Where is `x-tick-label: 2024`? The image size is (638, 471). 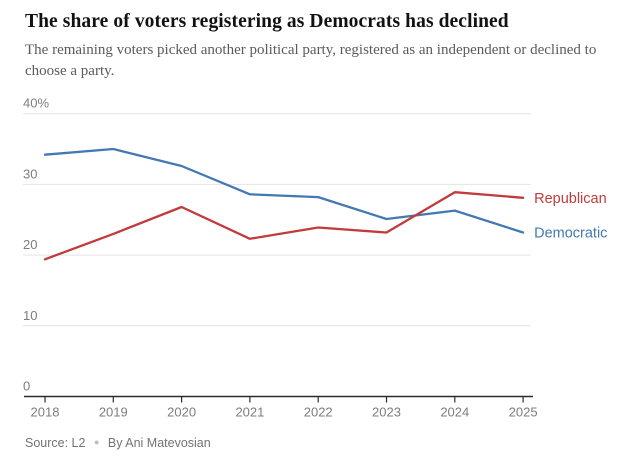 x-tick-label: 2024 is located at coordinates (454, 412).